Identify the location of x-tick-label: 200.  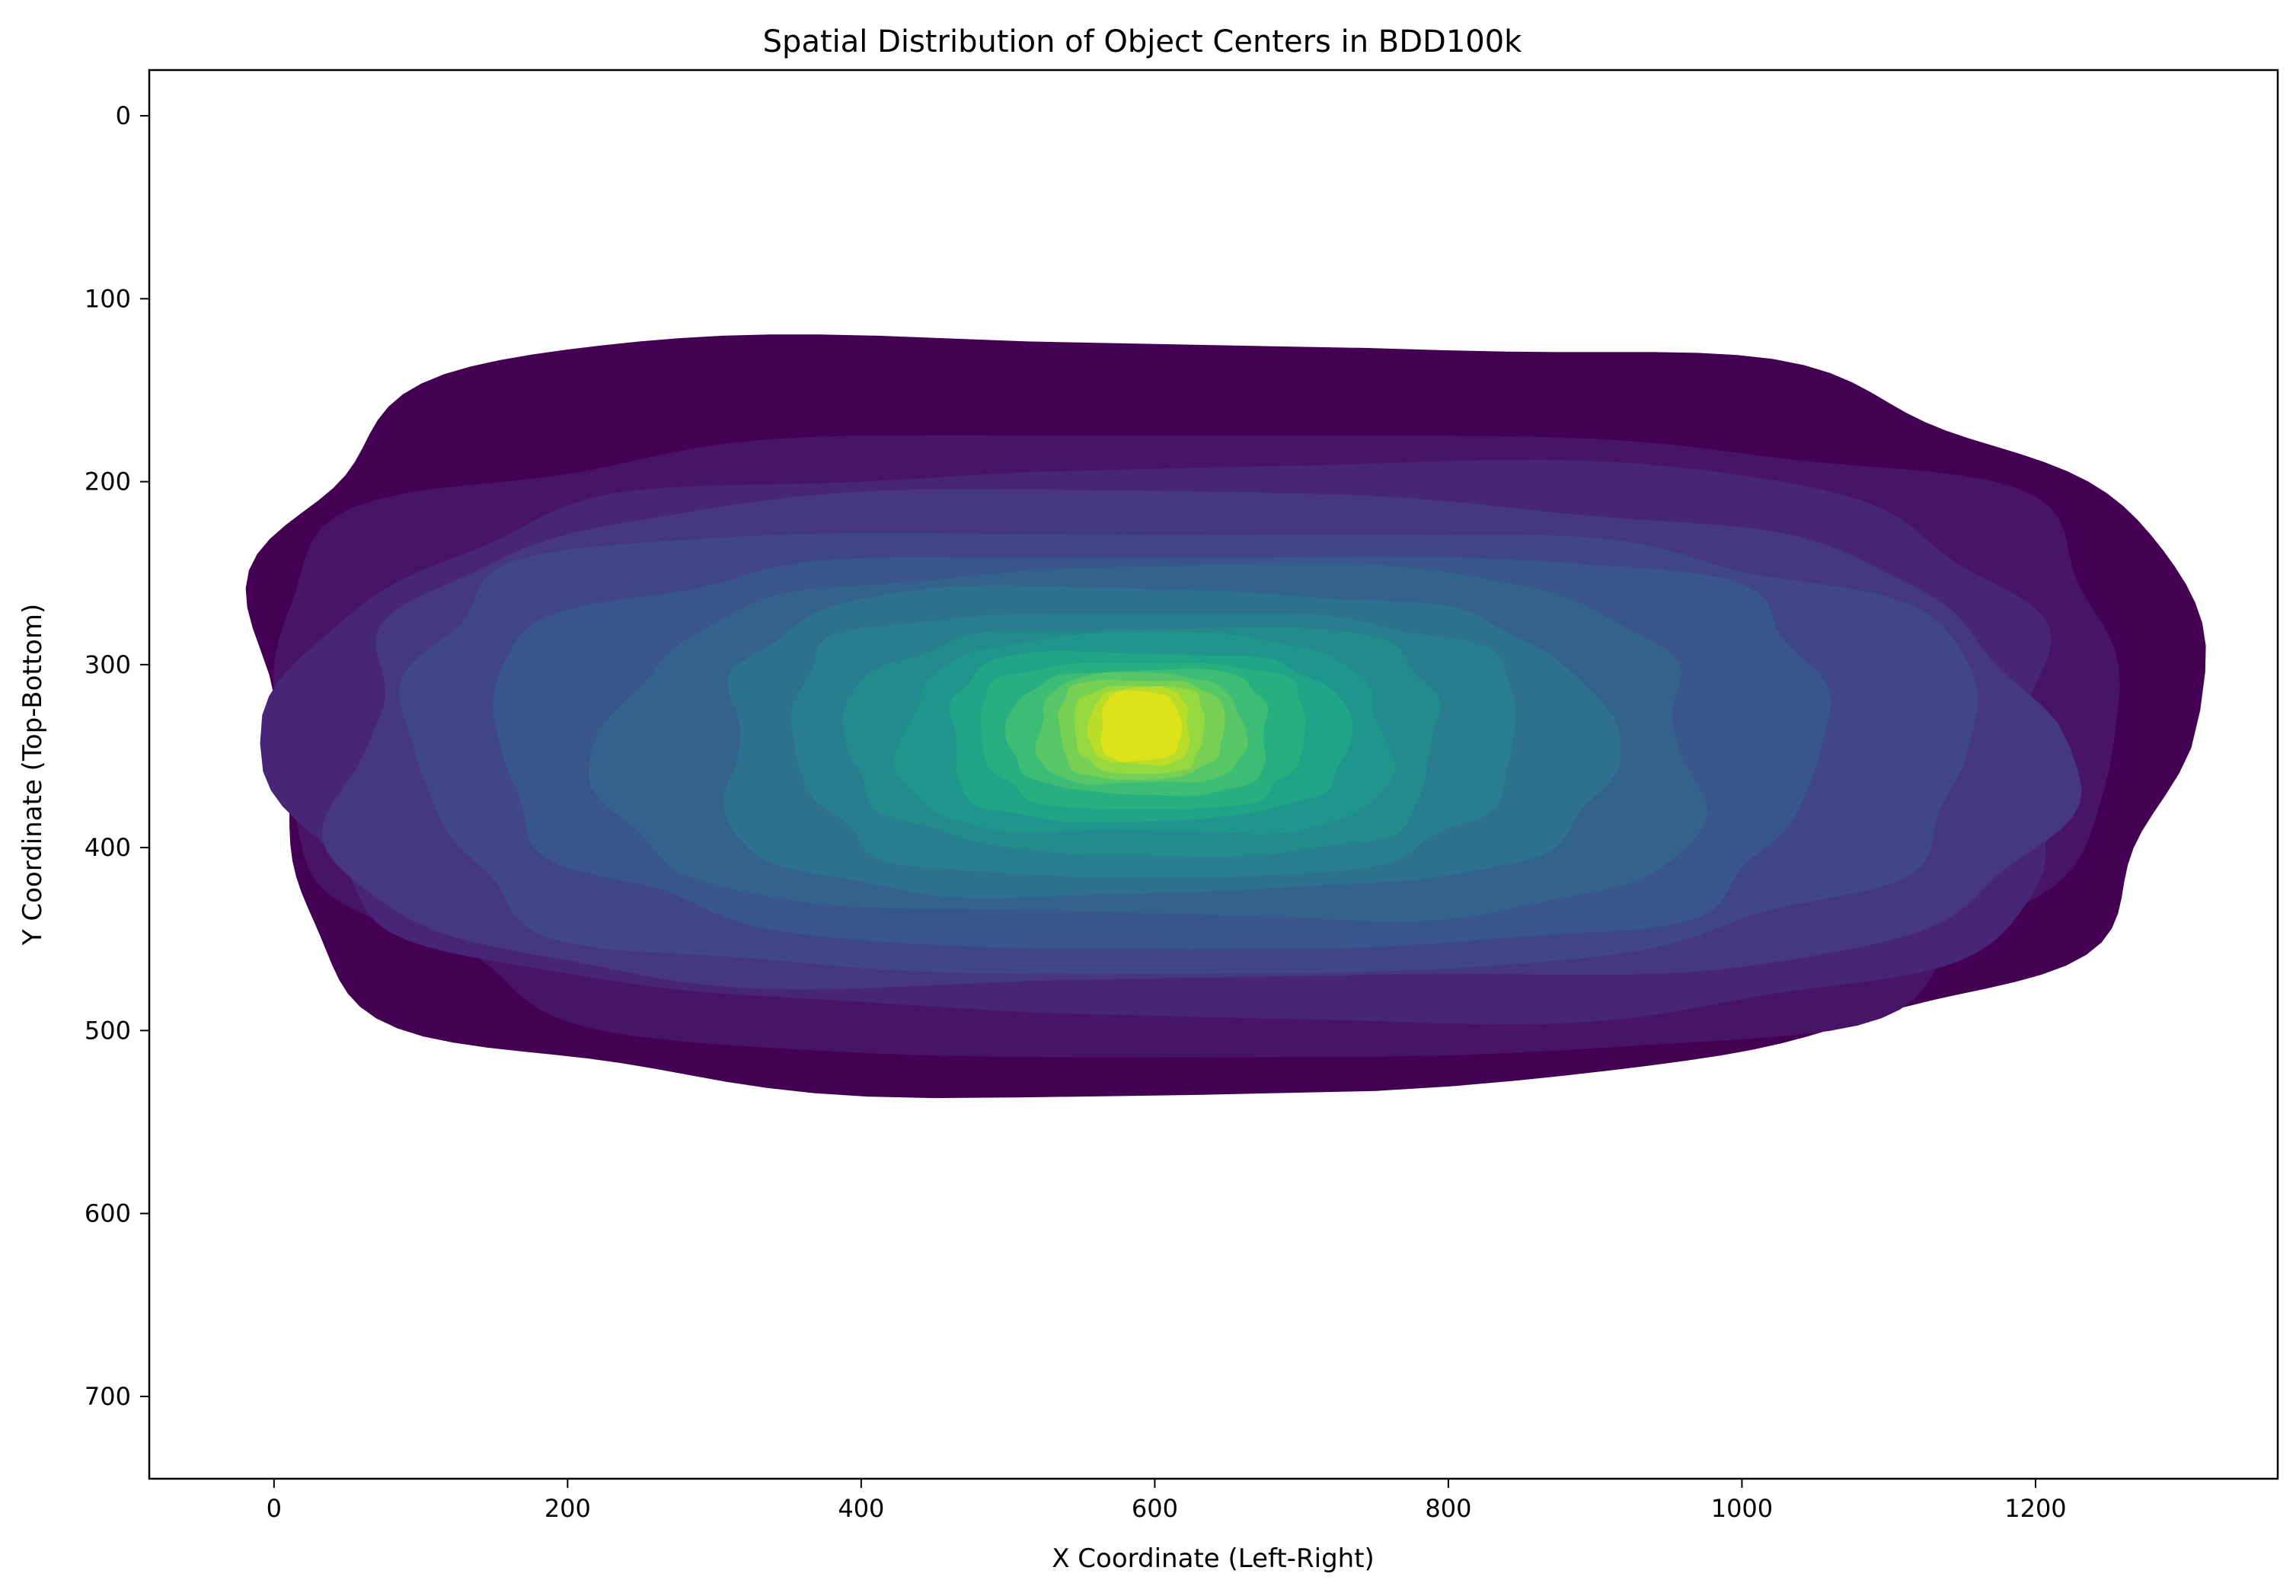
(567, 1508).